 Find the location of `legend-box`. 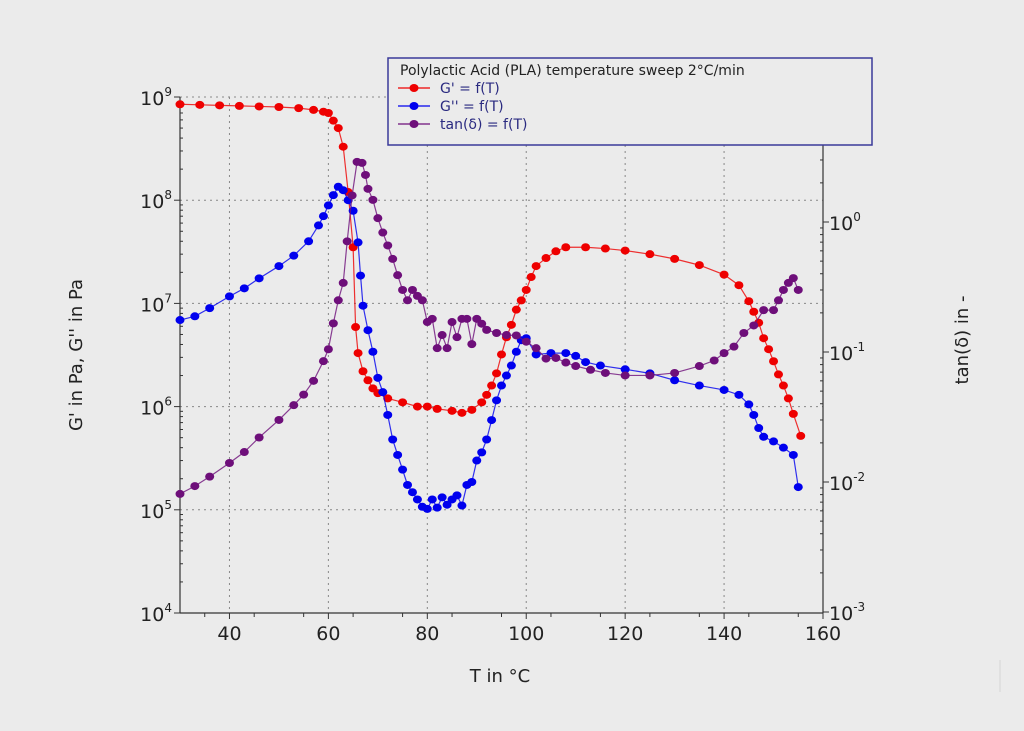

legend-box is located at coordinates (630, 101).